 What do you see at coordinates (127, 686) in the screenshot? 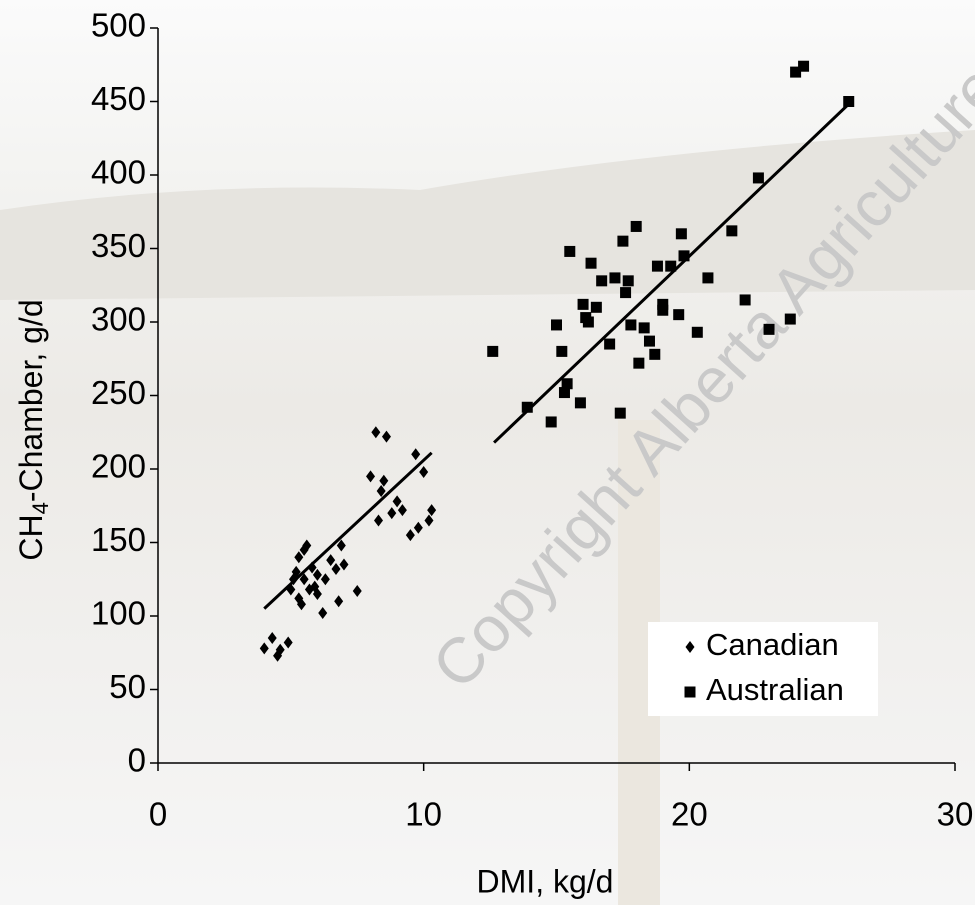
I see `y-tick-label: 50` at bounding box center [127, 686].